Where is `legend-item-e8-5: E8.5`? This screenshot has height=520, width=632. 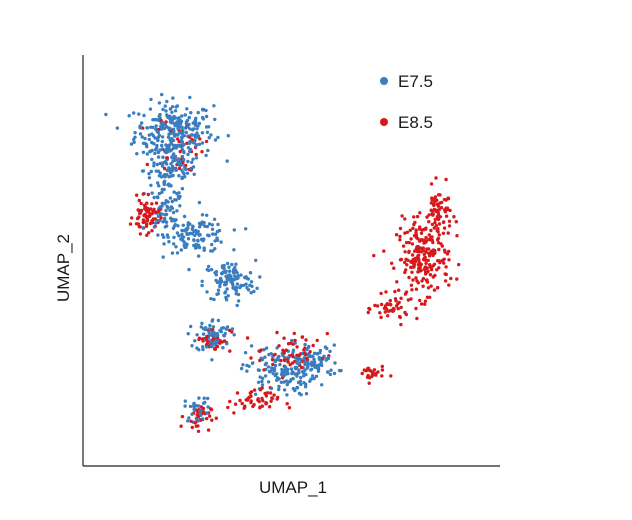
legend-item-e8-5: E8.5 is located at coordinates (406, 122).